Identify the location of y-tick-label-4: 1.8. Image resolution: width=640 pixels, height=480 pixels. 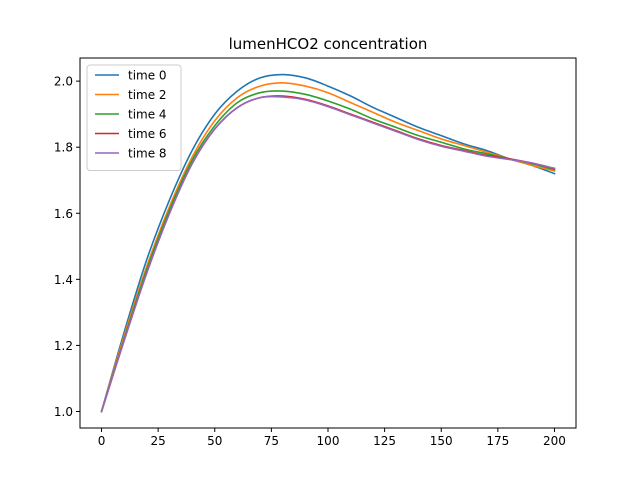
(63, 148).